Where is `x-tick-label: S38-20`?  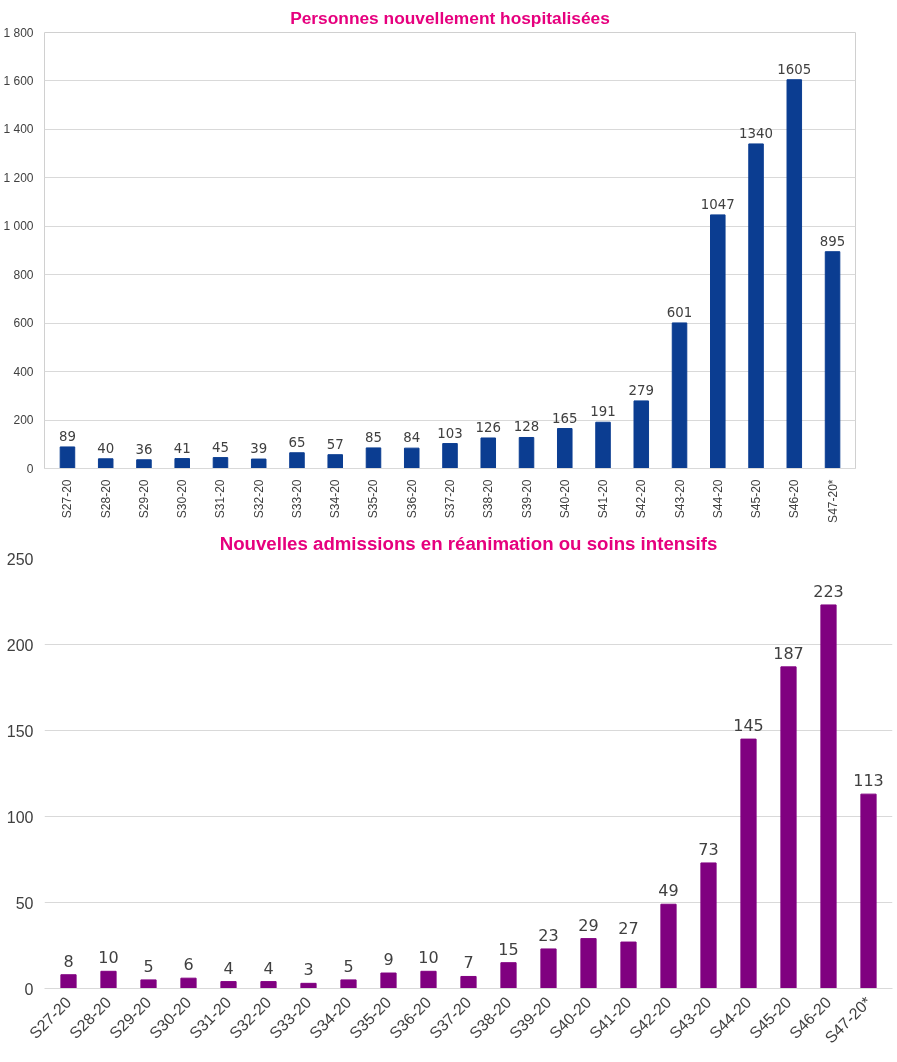 x-tick-label: S38-20 is located at coordinates (488, 499).